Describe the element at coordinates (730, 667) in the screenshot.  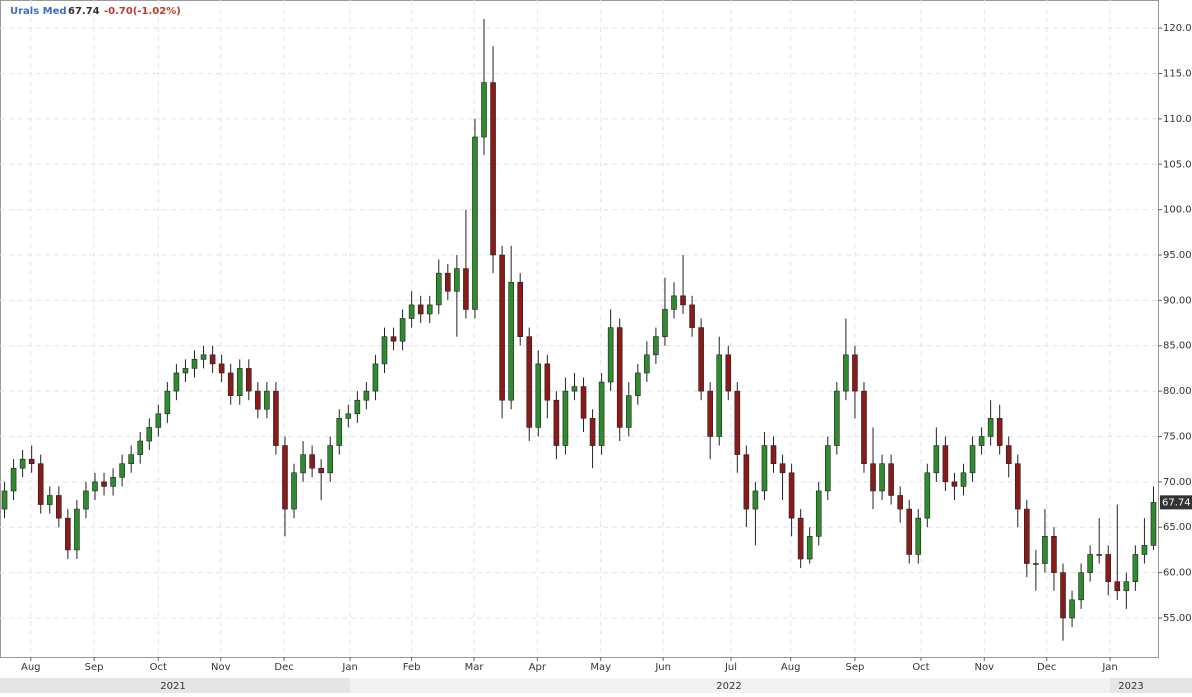
I see `x-tick-label: Jul` at that location.